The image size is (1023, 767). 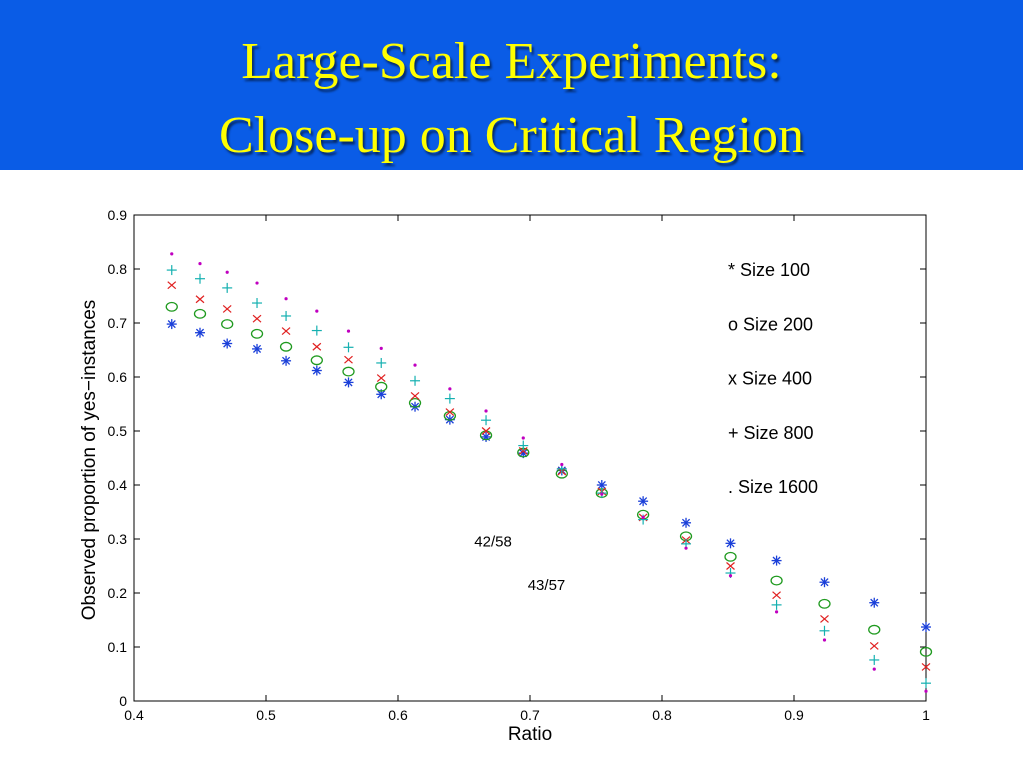 What do you see at coordinates (398, 715) in the screenshot?
I see `x-tick-label: 0.6` at bounding box center [398, 715].